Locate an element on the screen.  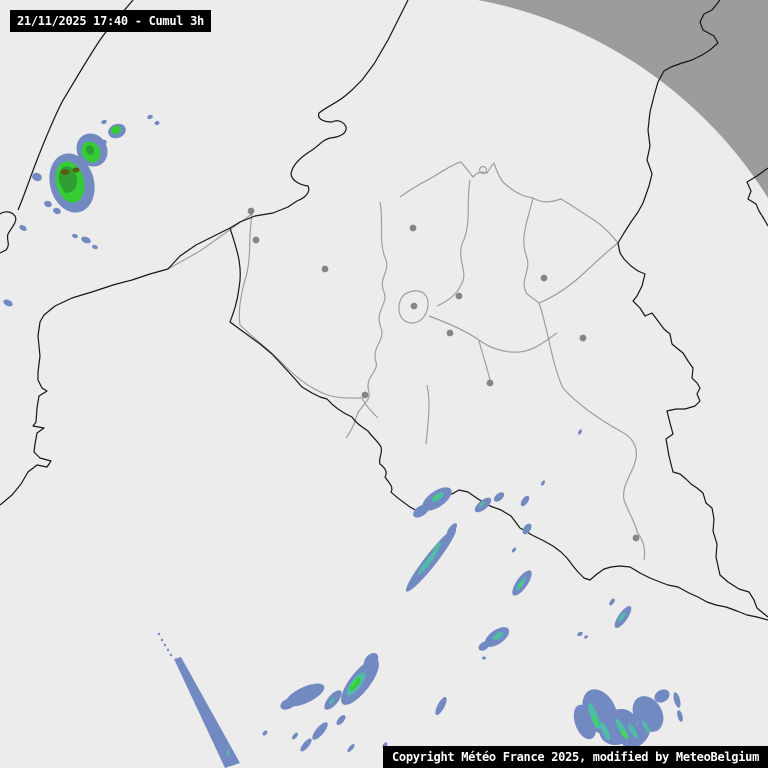
german-region-squiggle is located at coordinates (757, 197).